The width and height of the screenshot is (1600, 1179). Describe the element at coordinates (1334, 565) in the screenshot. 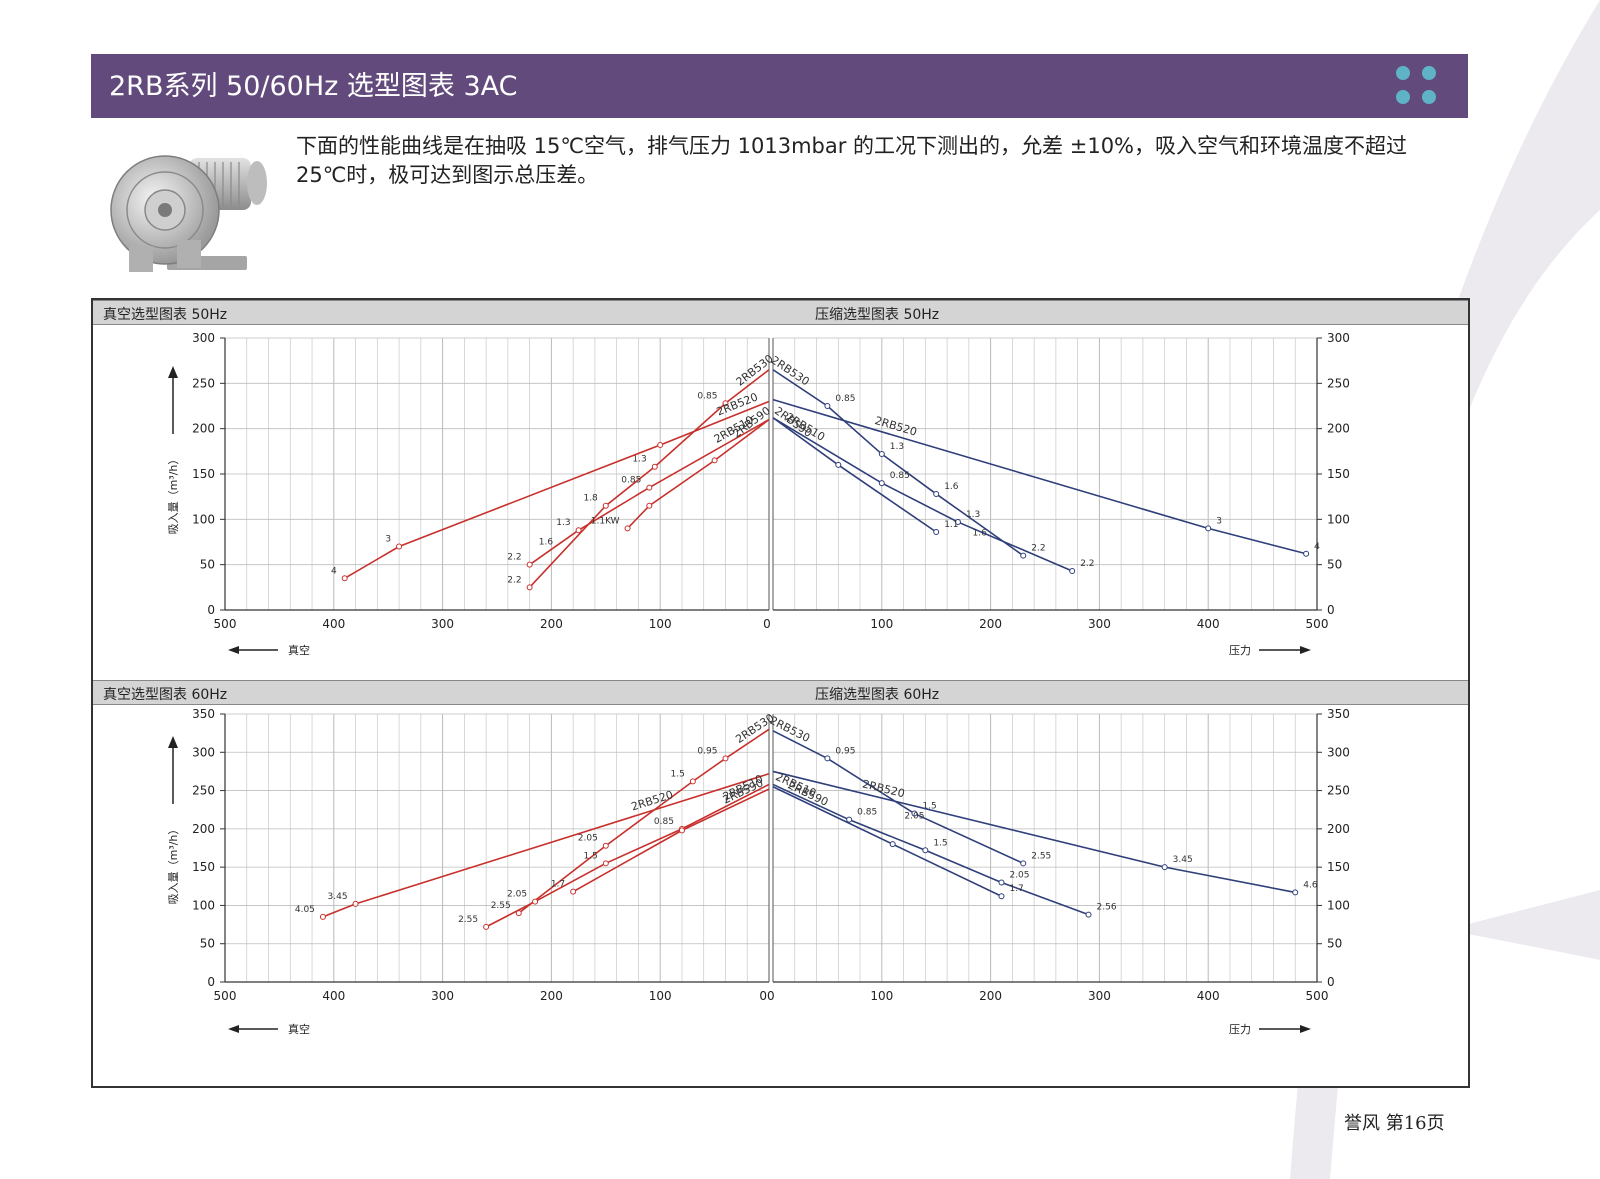

I see `y-tick-label-right: 50` at that location.